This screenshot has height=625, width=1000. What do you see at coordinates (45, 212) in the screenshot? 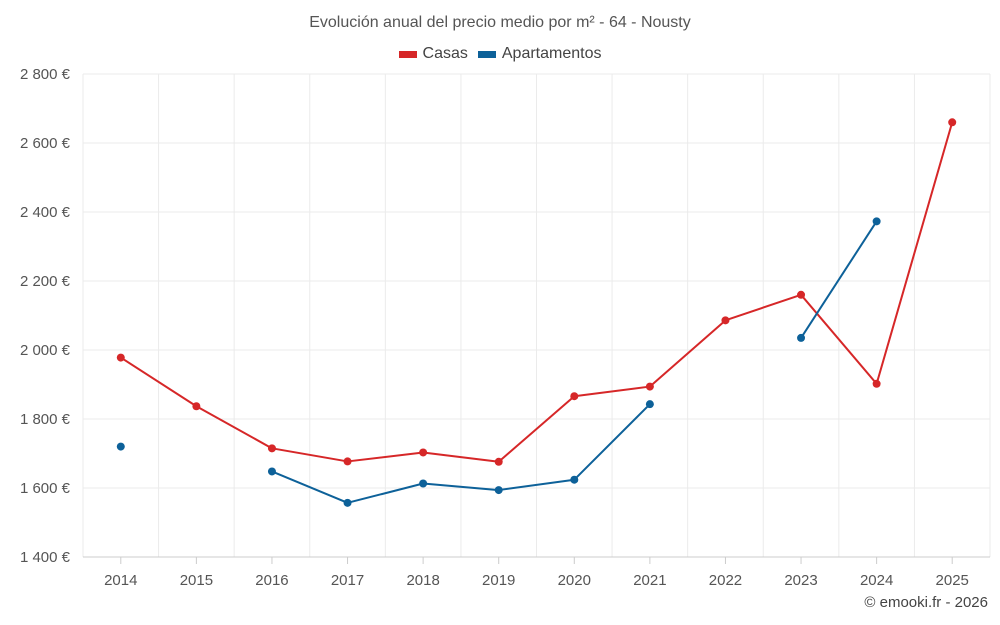
I see `y-tick-label: 2 400 €` at bounding box center [45, 212].